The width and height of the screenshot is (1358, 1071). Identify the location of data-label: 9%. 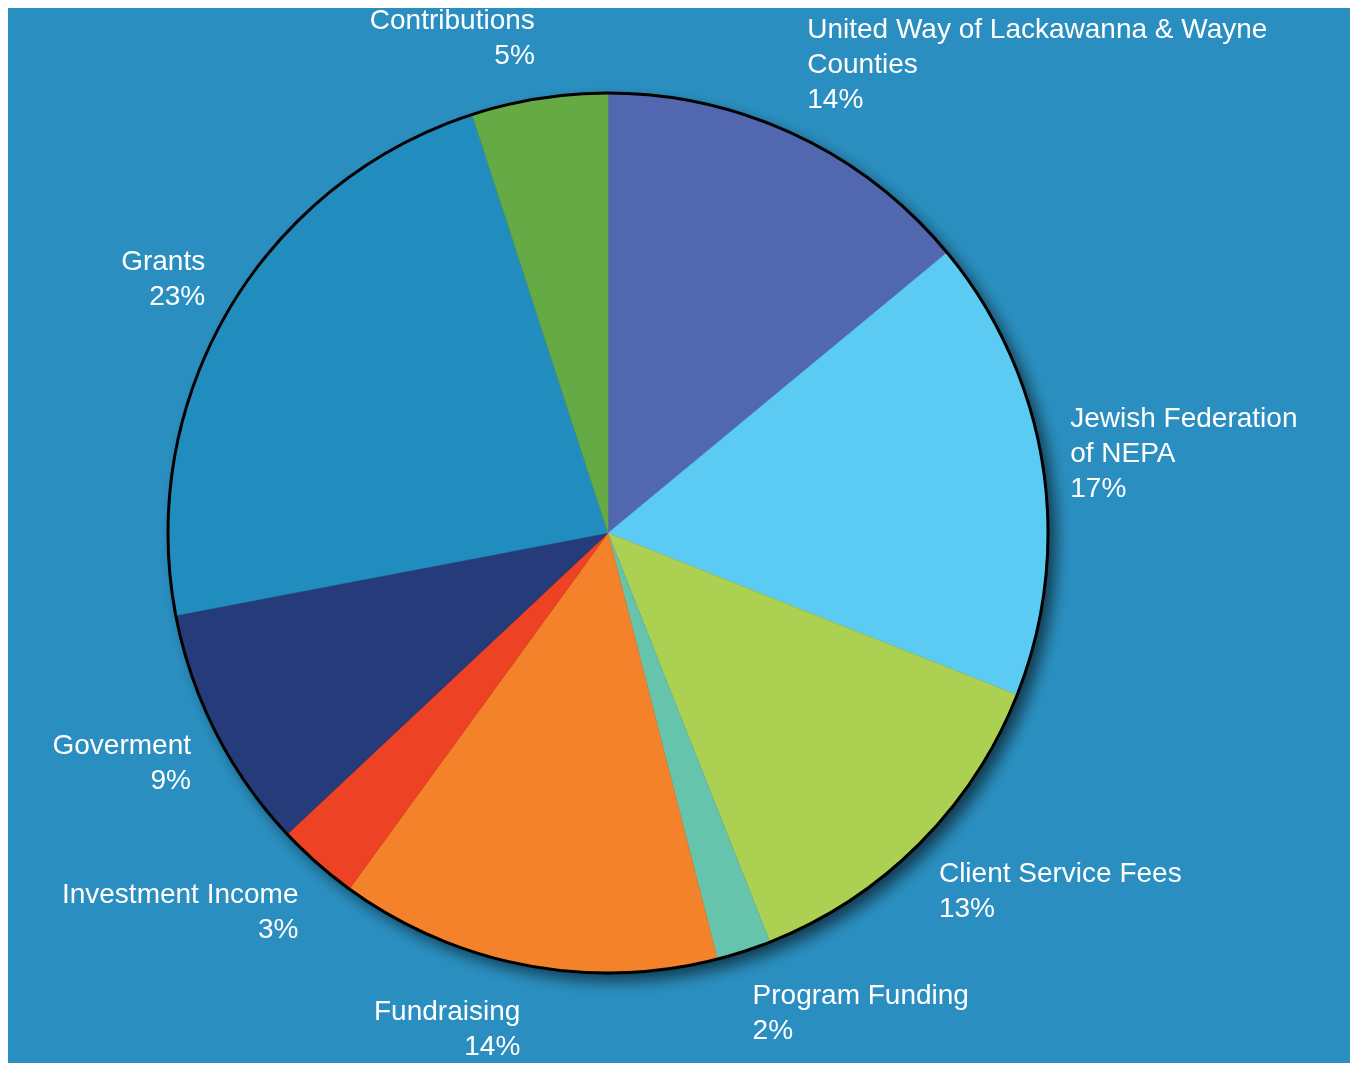
(171, 780).